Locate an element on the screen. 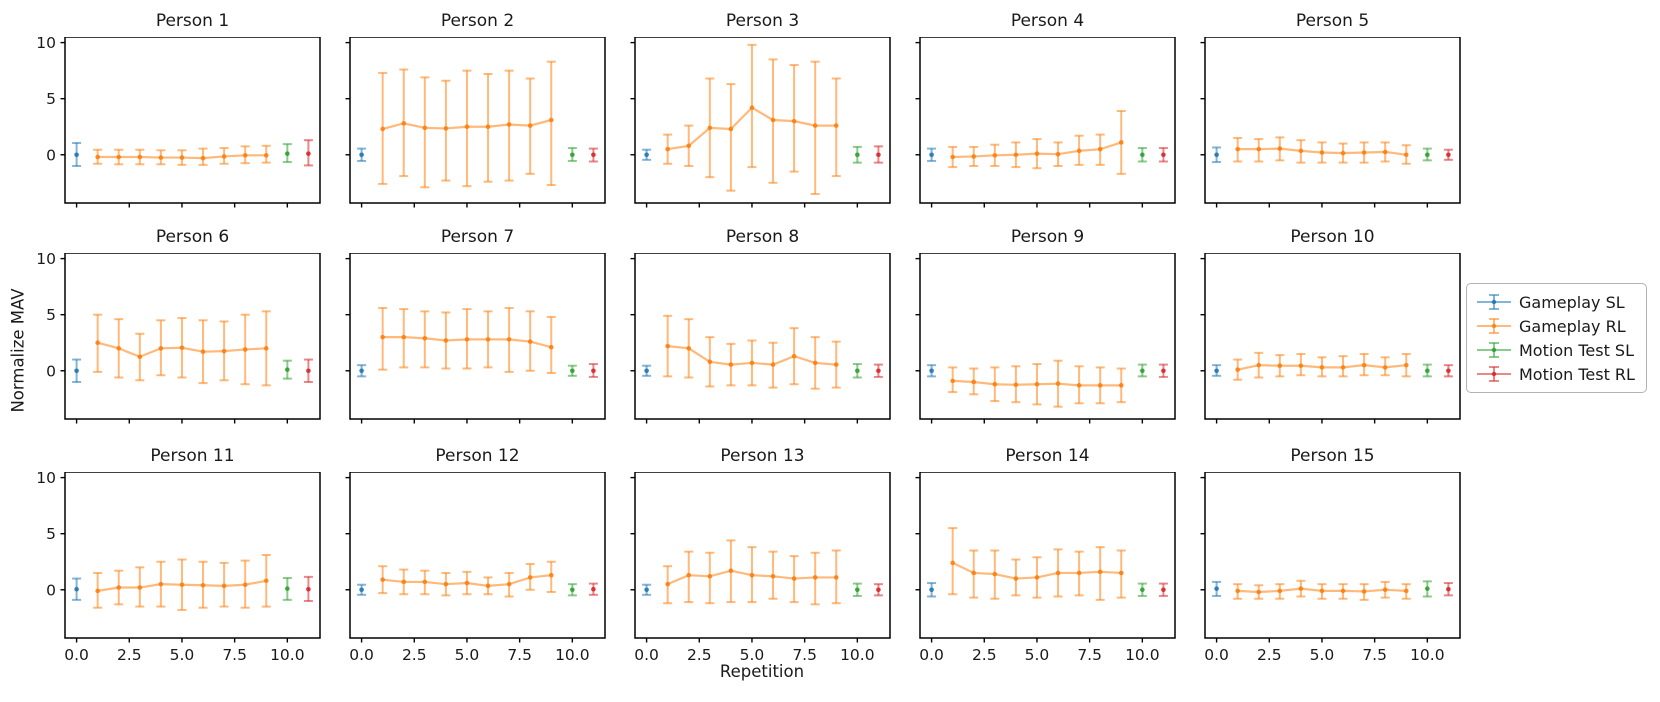 The width and height of the screenshot is (1660, 702). subplot-person-9: Person 9 is located at coordinates (1030, 344).